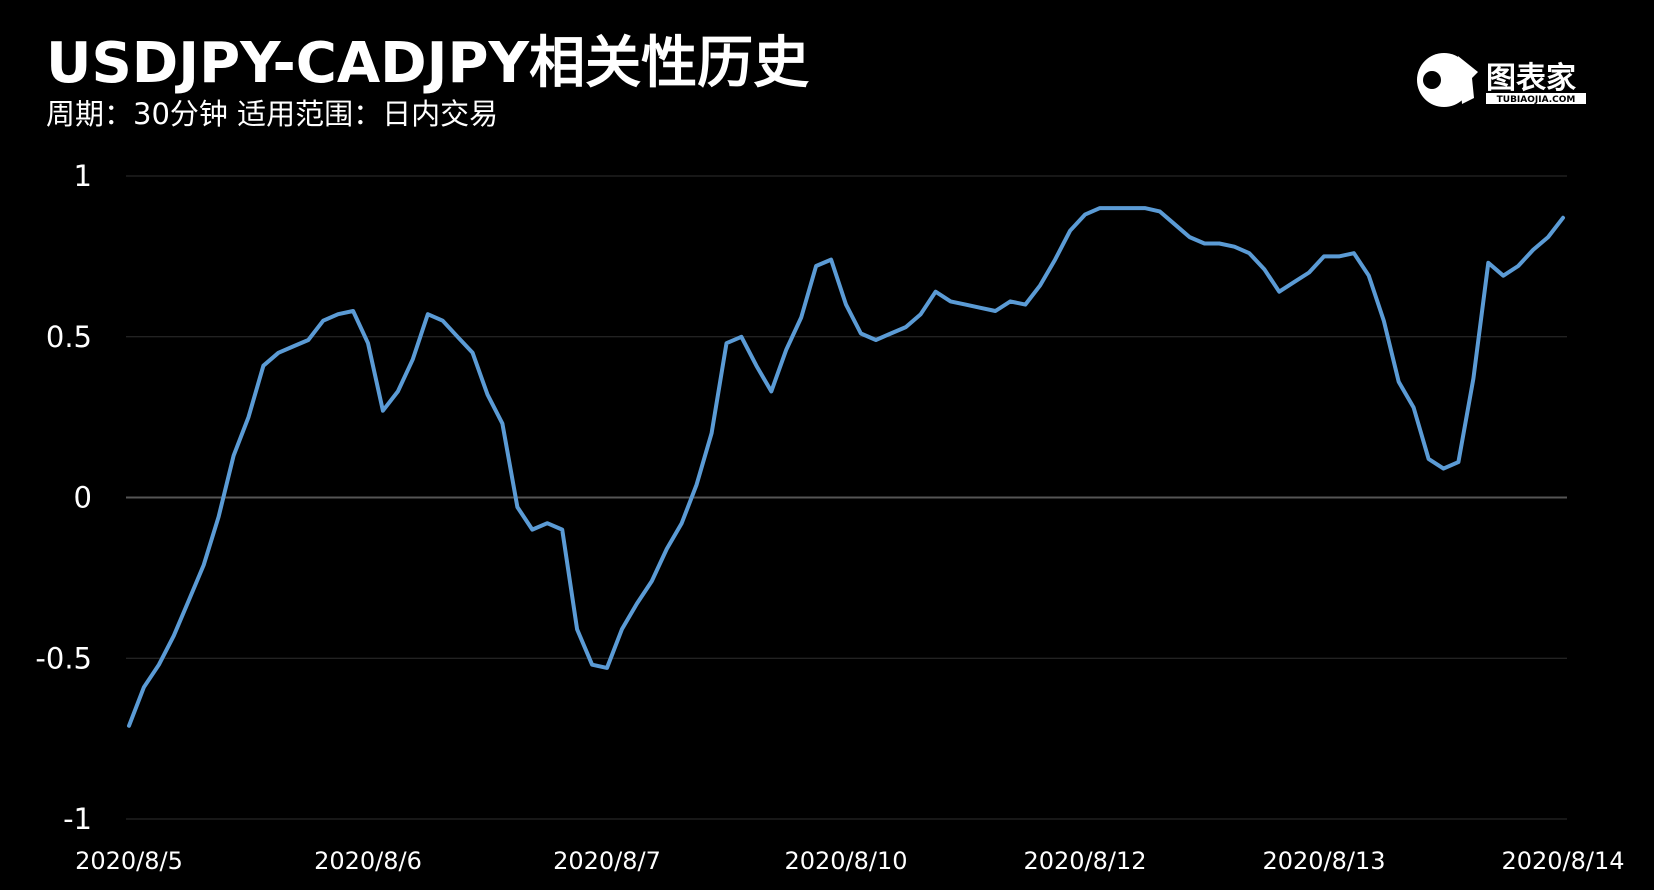 This screenshot has height=890, width=1654. I want to click on y-tick-label: 0, so click(83, 498).